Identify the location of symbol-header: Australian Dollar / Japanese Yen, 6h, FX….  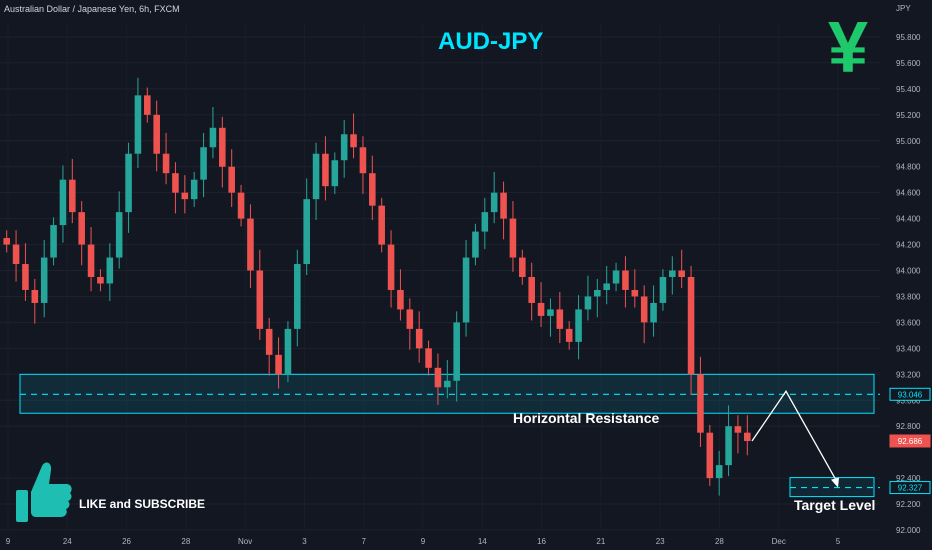
(92, 9).